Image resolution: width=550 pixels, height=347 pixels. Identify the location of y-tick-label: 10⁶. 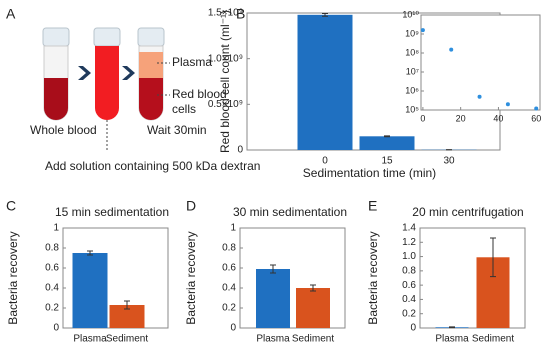
(412, 90).